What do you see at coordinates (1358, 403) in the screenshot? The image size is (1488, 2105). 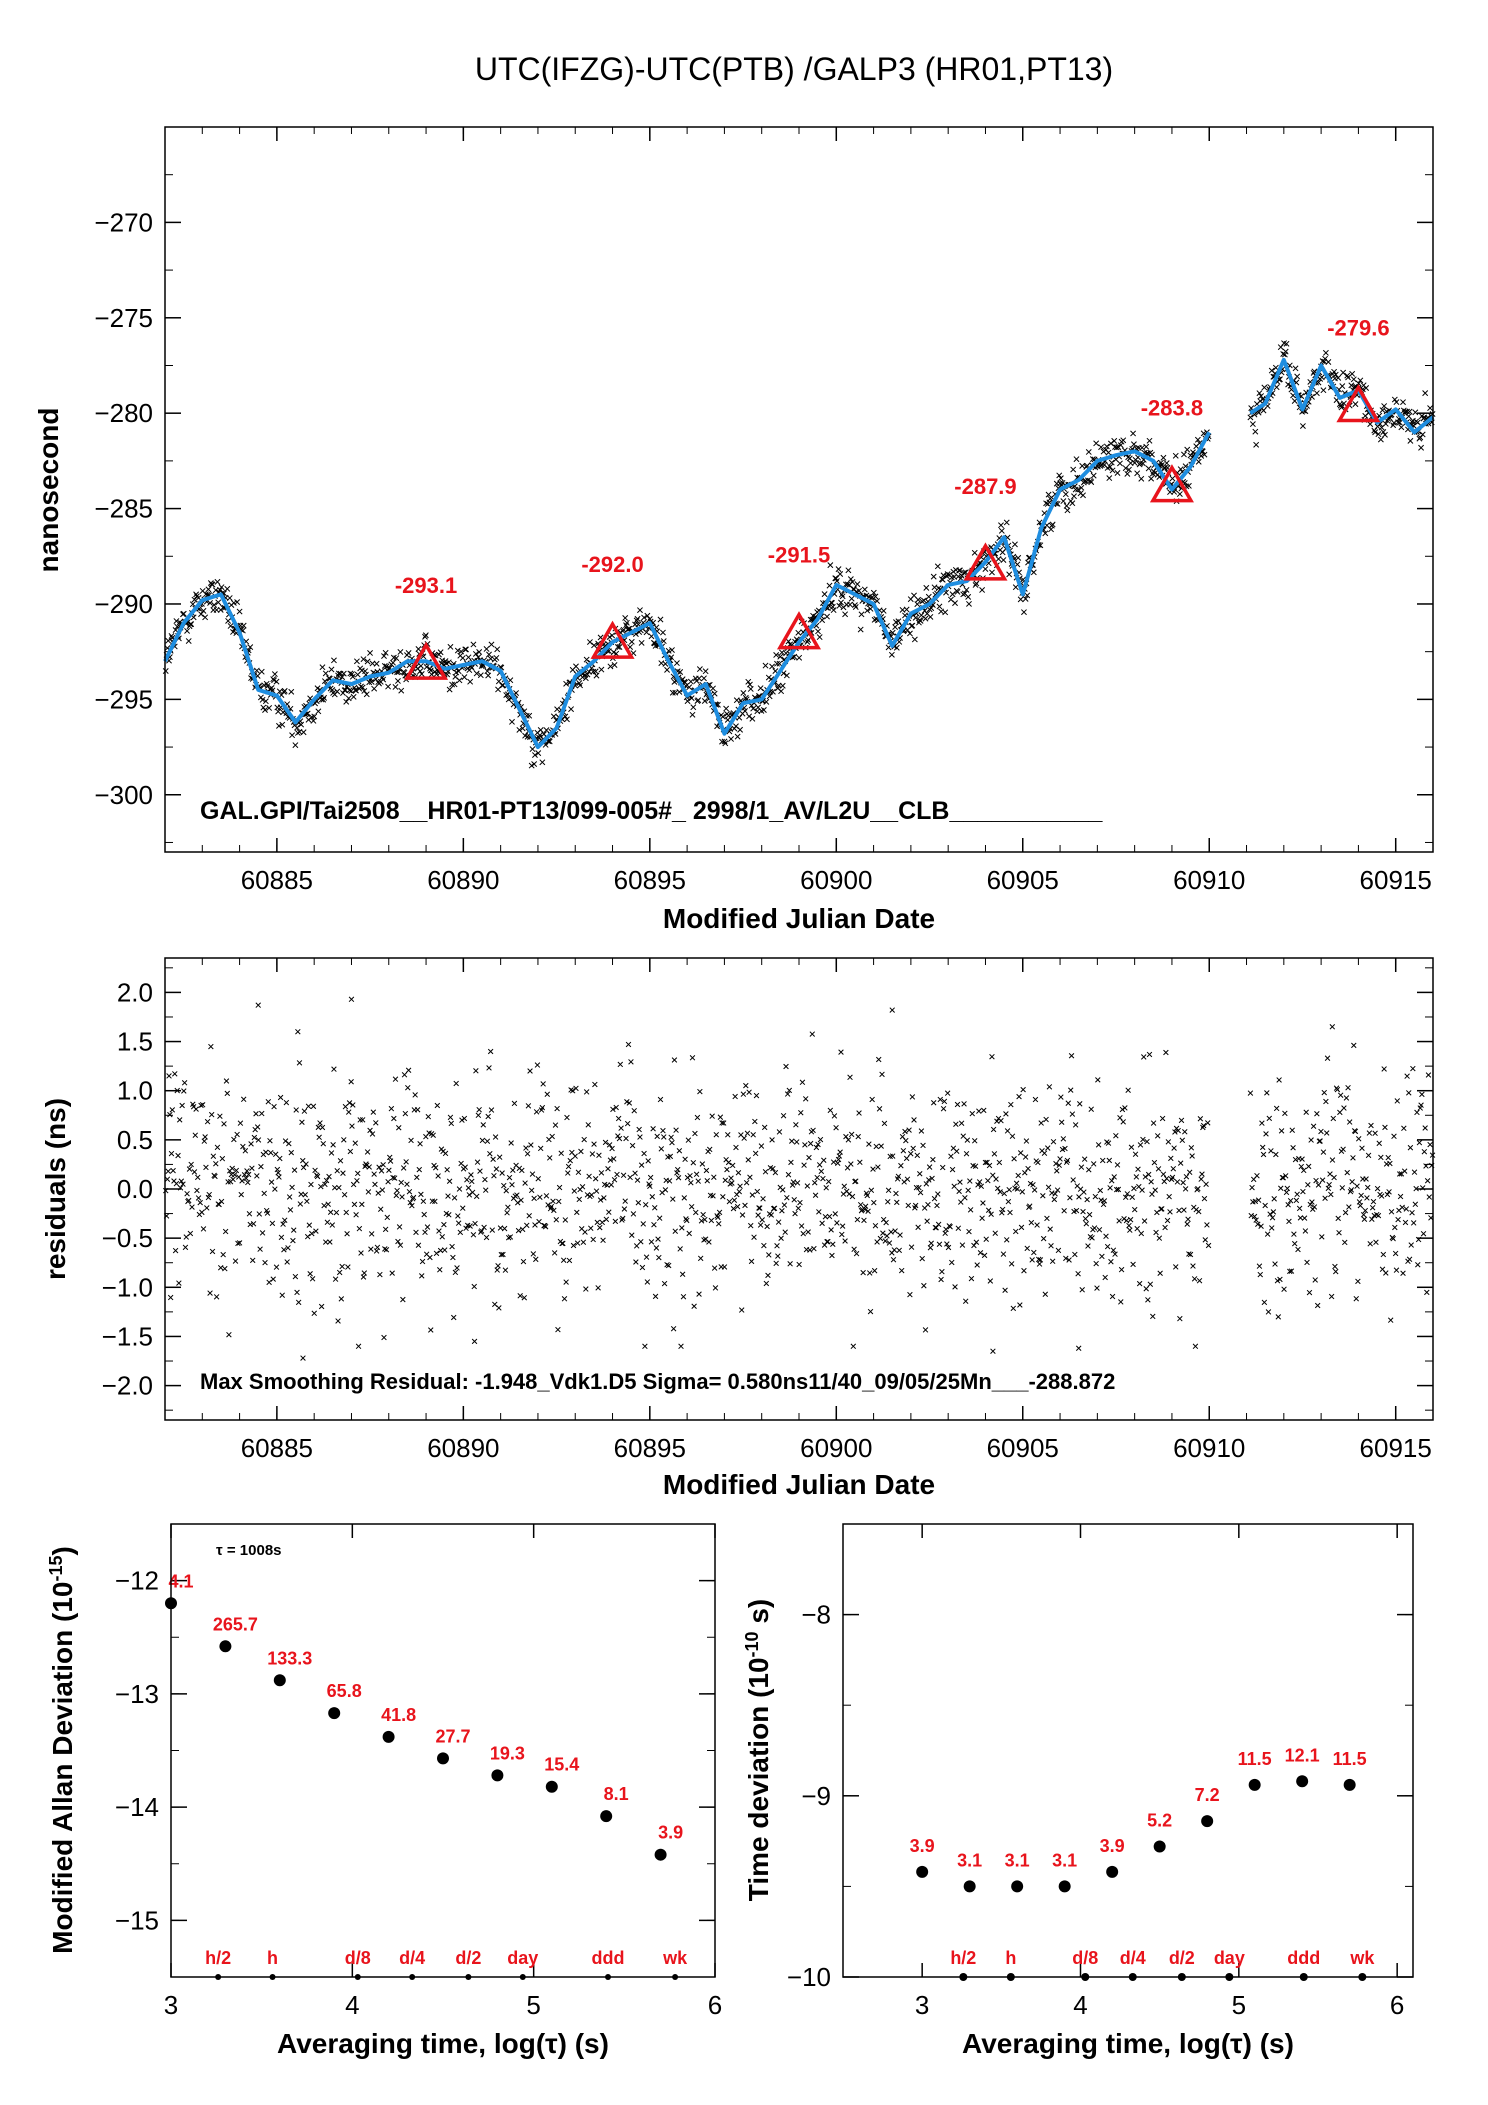 I see `p1-marker-triangle` at bounding box center [1358, 403].